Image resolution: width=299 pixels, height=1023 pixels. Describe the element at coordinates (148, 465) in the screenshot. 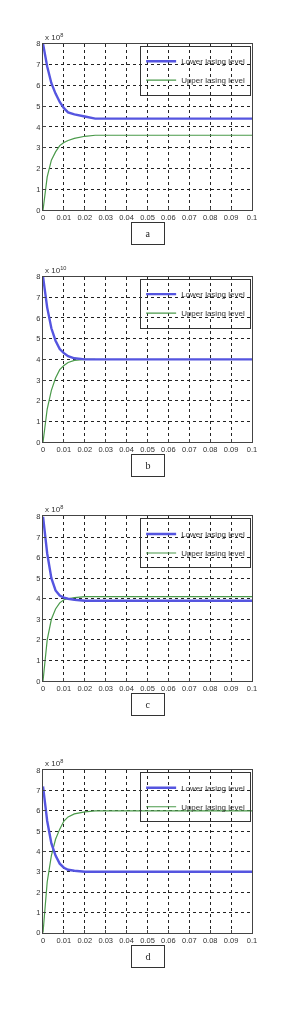

I see `text: b` at that location.